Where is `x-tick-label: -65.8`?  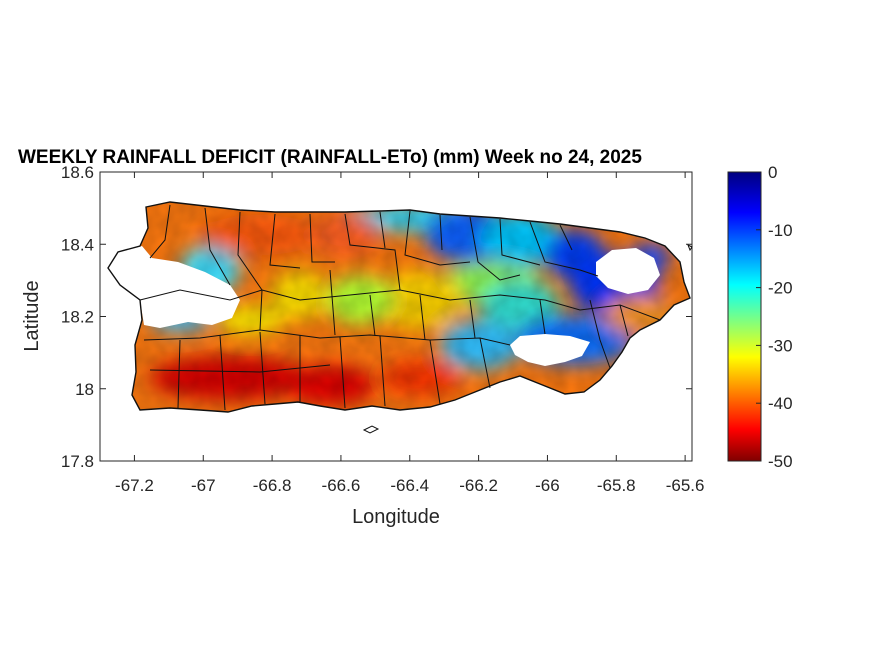
x-tick-label: -65.8 is located at coordinates (616, 485).